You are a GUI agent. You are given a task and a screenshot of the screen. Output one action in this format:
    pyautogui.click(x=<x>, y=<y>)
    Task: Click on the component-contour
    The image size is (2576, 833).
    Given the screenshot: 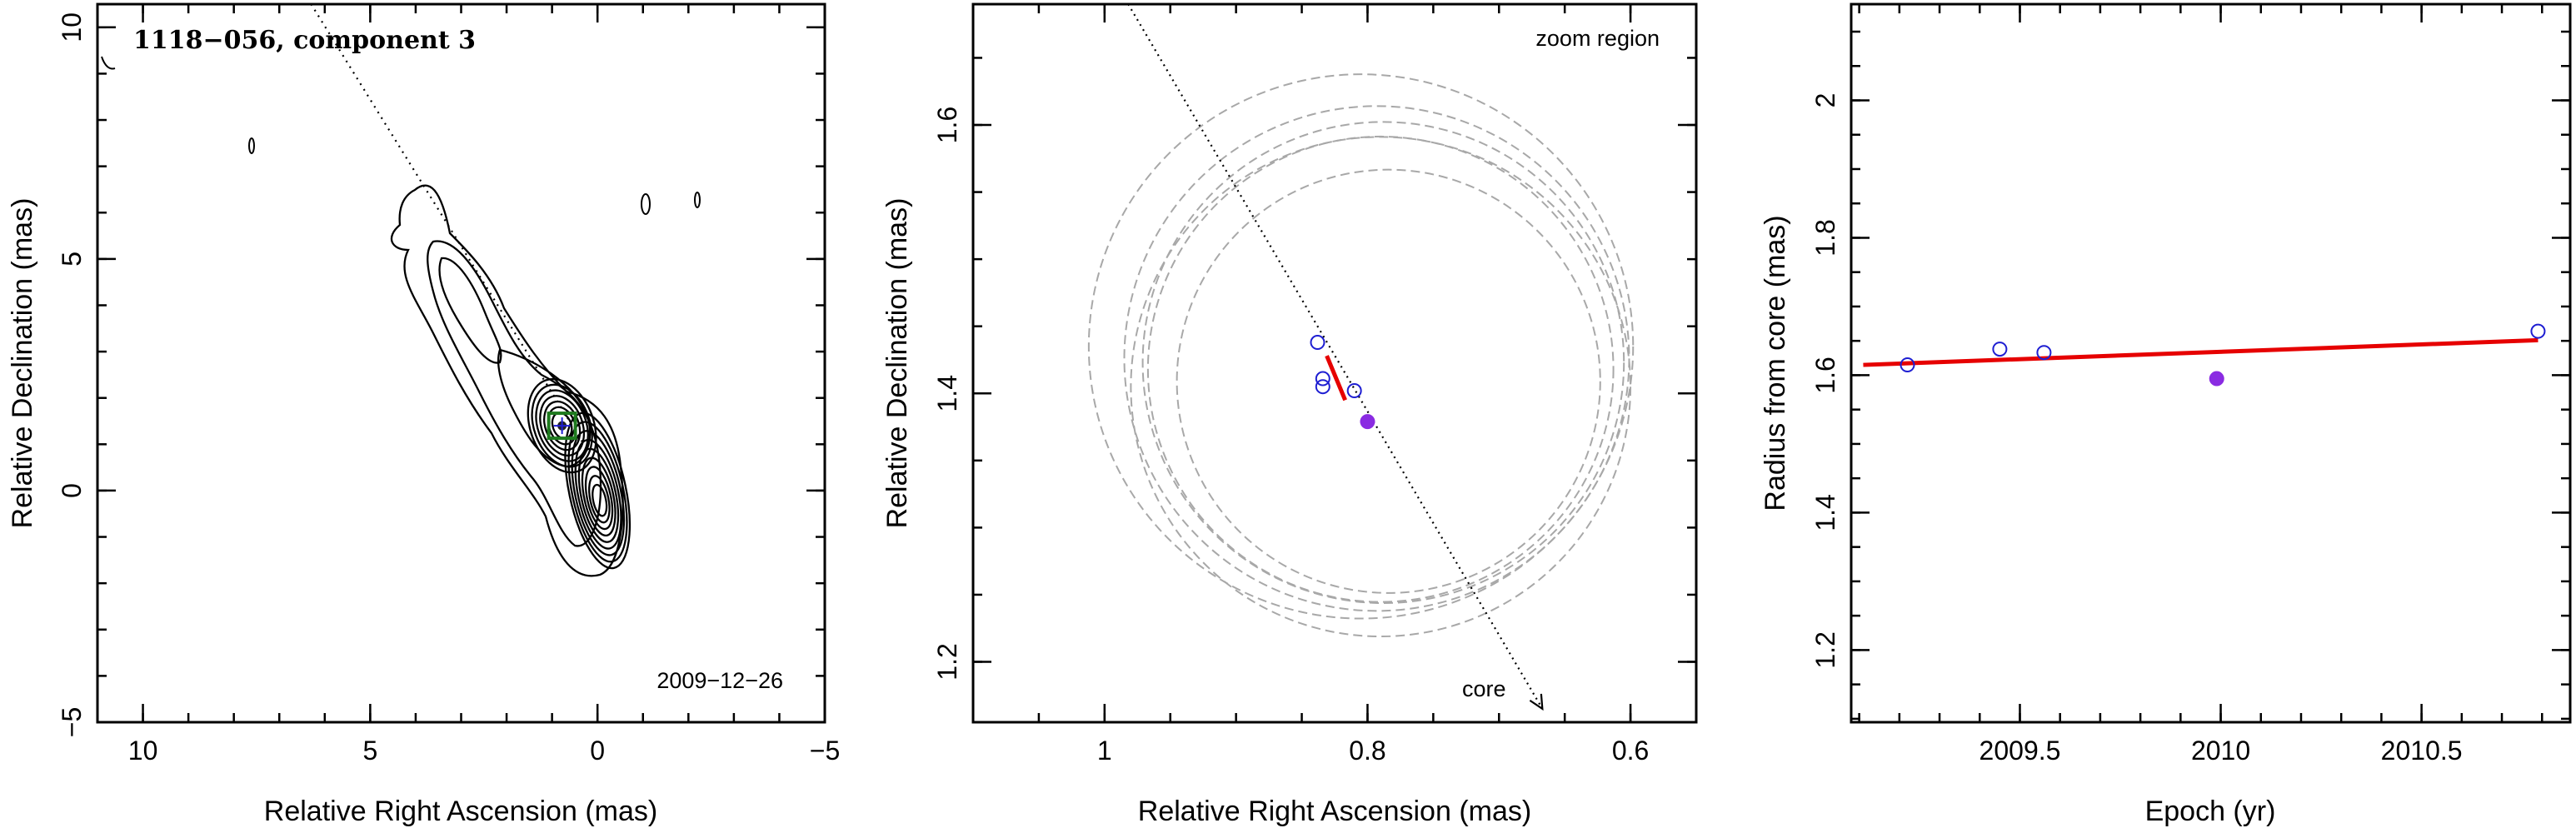 What is the action you would take?
    pyautogui.click(x=562, y=425)
    